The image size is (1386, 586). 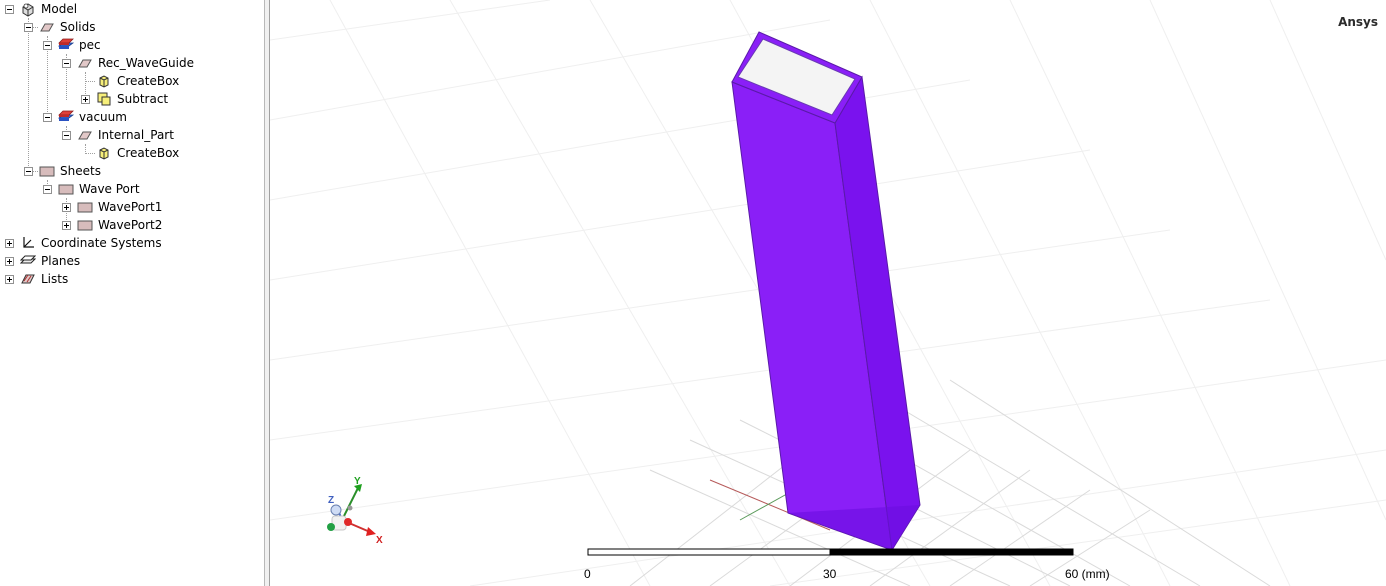 What do you see at coordinates (143, 99) in the screenshot?
I see `tree-label: Subtract` at bounding box center [143, 99].